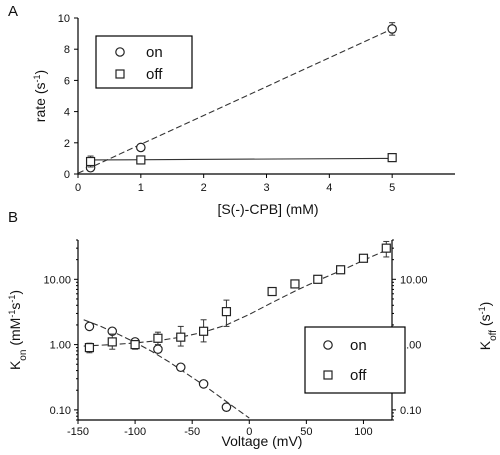 This screenshot has height=455, width=500. Describe the element at coordinates (67, 113) in the screenshot. I see `panel-a-y-tick-label: 4` at that location.